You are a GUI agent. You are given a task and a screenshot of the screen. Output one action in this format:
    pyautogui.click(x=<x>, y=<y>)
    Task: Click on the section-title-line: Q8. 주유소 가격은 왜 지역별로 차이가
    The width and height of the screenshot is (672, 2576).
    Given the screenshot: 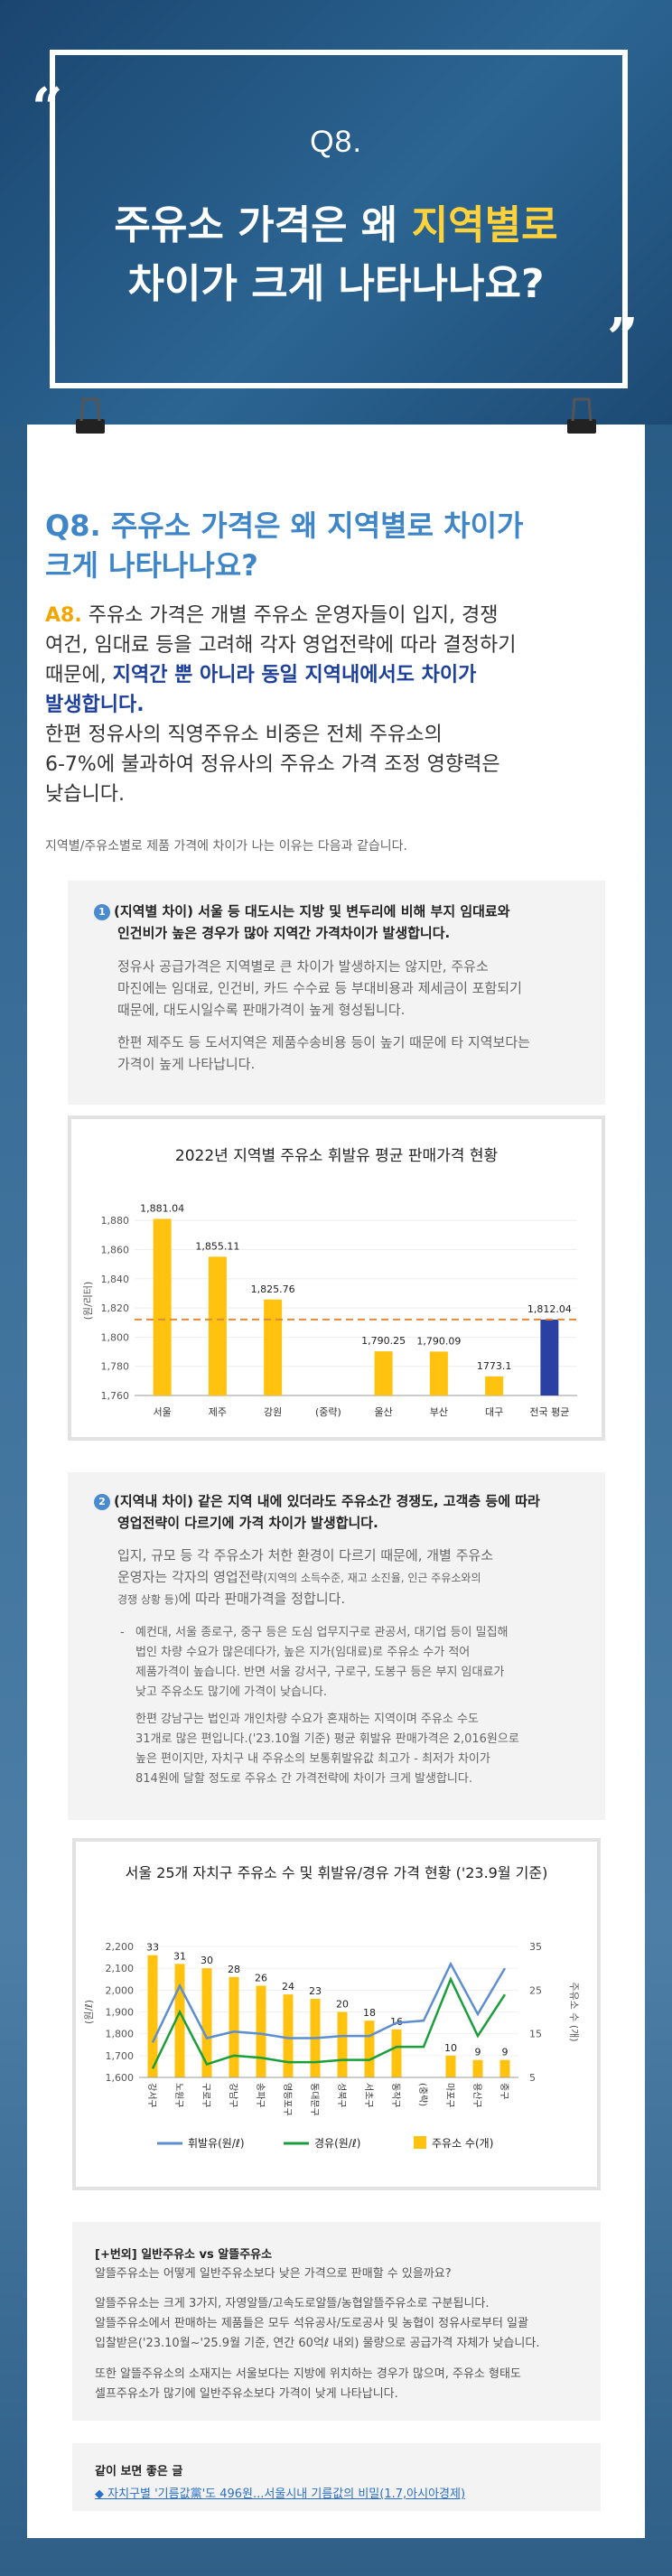 What is the action you would take?
    pyautogui.click(x=284, y=526)
    